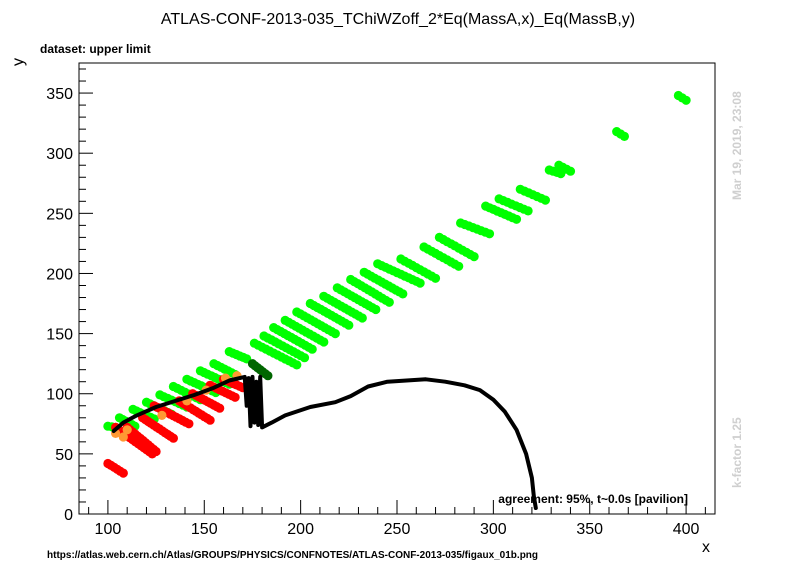  Describe the element at coordinates (59, 214) in the screenshot. I see `y-tick-label: 250` at that location.